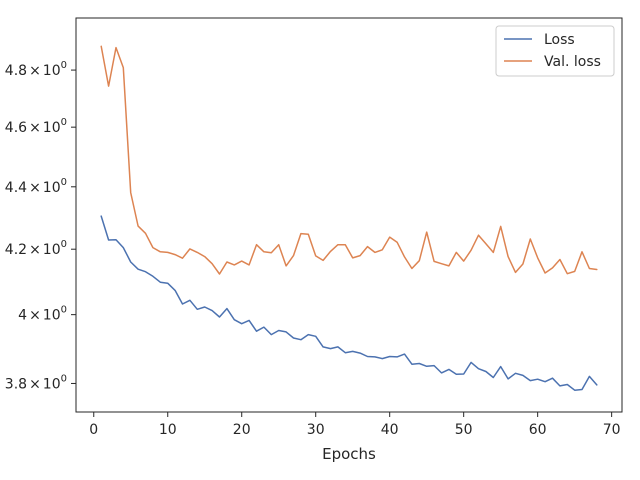 The width and height of the screenshot is (640, 480). I want to click on x-tick-label: 30, so click(316, 430).